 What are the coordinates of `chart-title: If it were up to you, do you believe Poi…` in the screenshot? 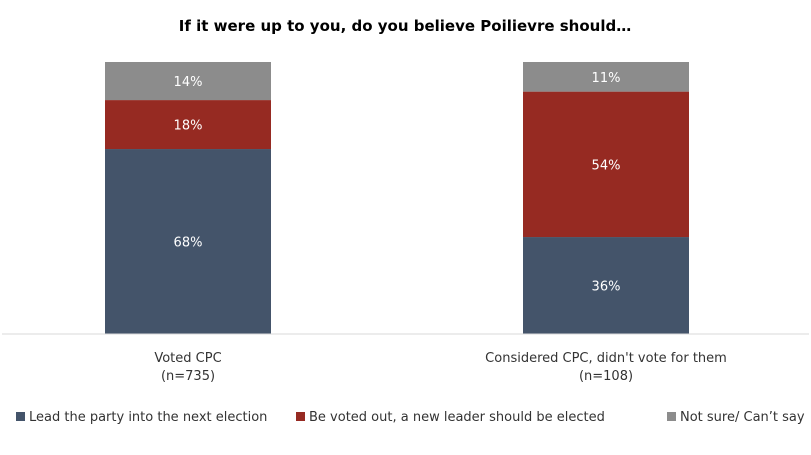 It's located at (405, 26).